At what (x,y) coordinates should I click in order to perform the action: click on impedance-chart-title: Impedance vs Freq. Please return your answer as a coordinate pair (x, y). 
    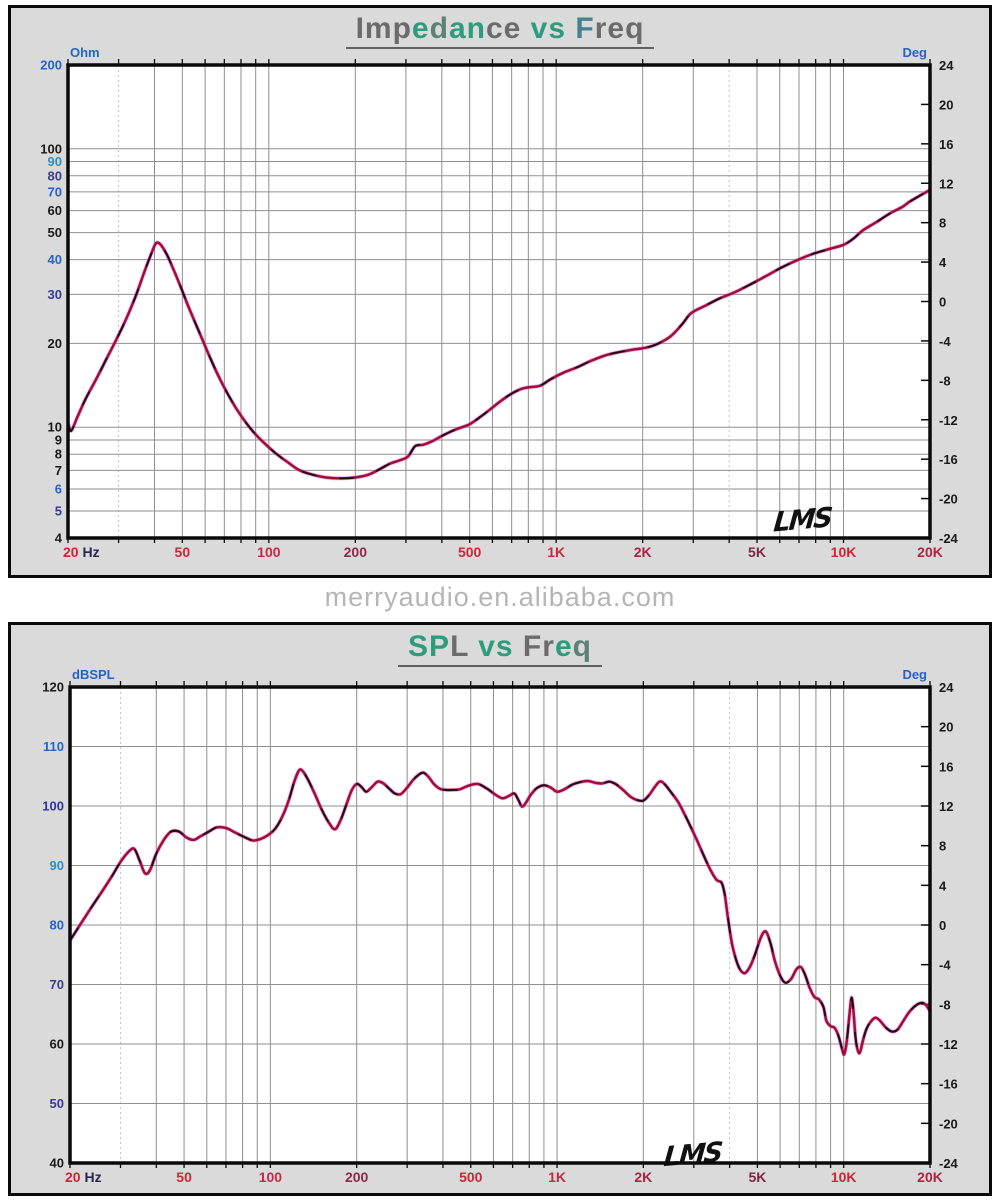
    Looking at the image, I should click on (500, 30).